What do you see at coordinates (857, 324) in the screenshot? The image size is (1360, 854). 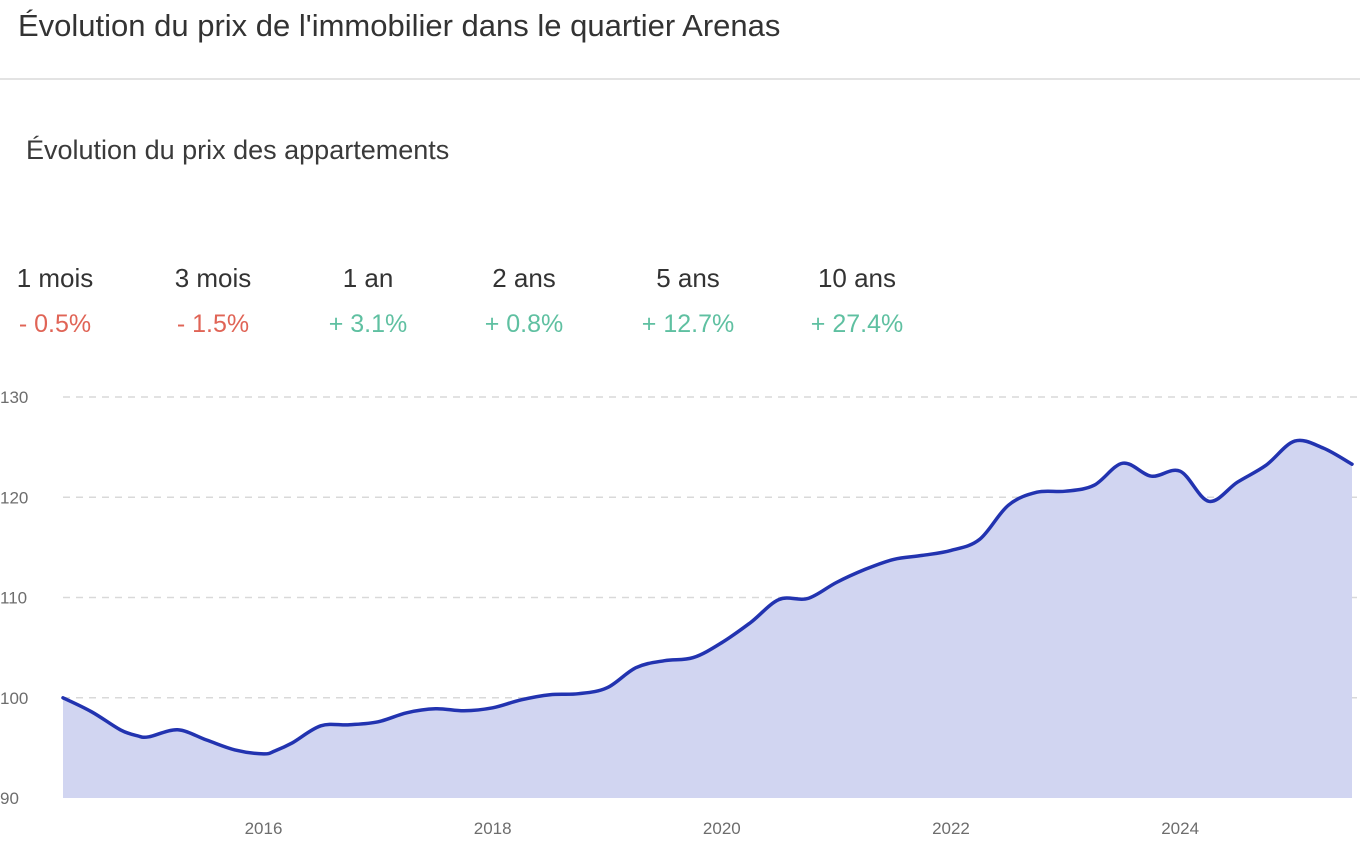 I see `period-value: + 27.4%` at bounding box center [857, 324].